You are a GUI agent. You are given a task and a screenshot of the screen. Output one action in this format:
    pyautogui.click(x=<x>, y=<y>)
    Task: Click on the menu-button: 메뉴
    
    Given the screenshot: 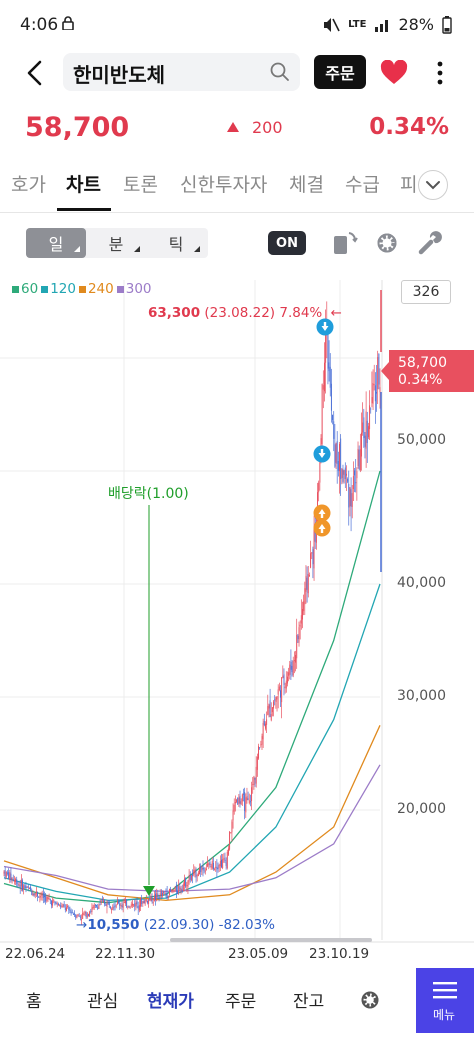 What is the action you would take?
    pyautogui.click(x=445, y=1000)
    